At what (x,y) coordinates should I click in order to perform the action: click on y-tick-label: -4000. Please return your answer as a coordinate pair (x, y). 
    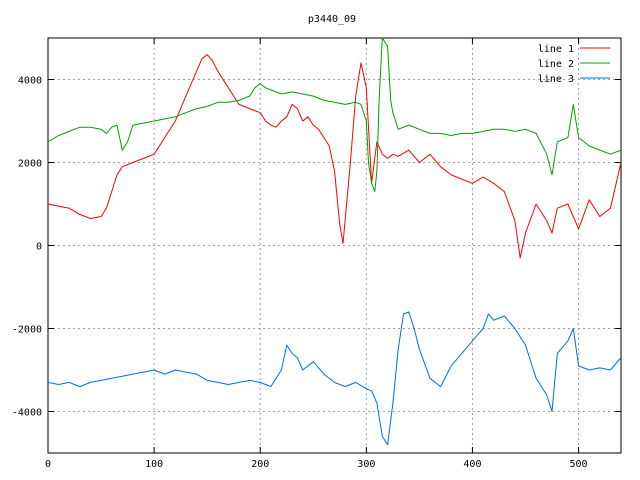
    Looking at the image, I should click on (27, 413).